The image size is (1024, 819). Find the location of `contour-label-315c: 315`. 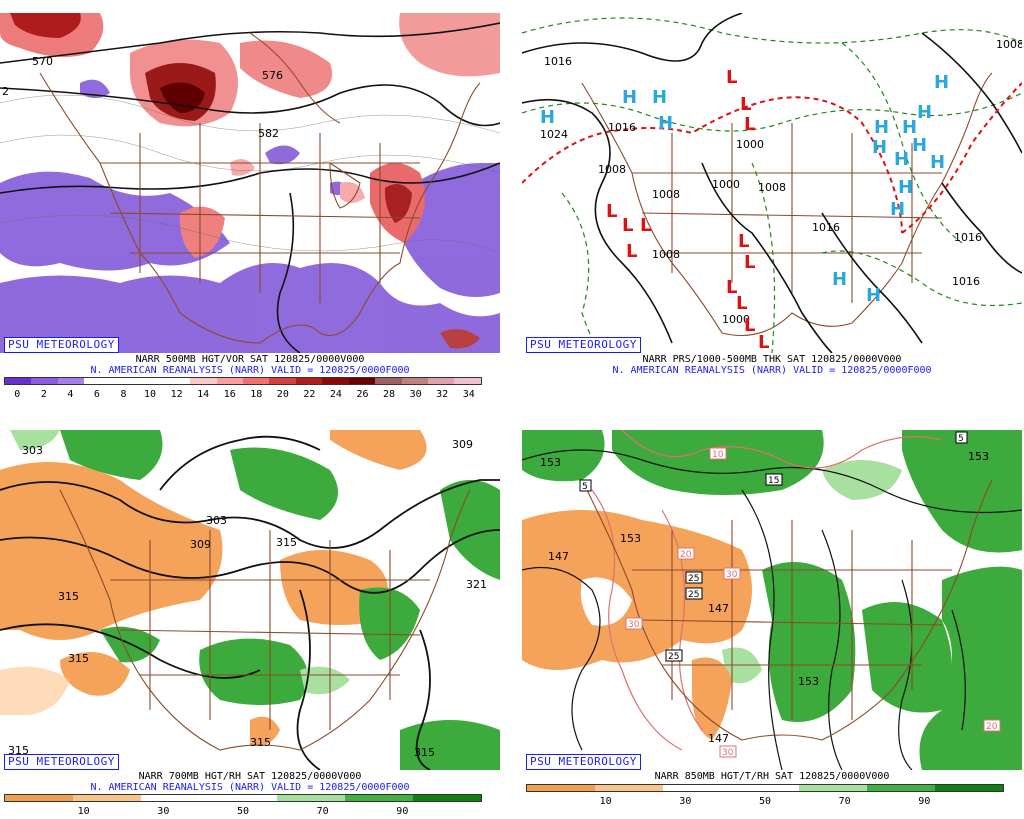

contour-label-315c: 315 is located at coordinates (78, 658).